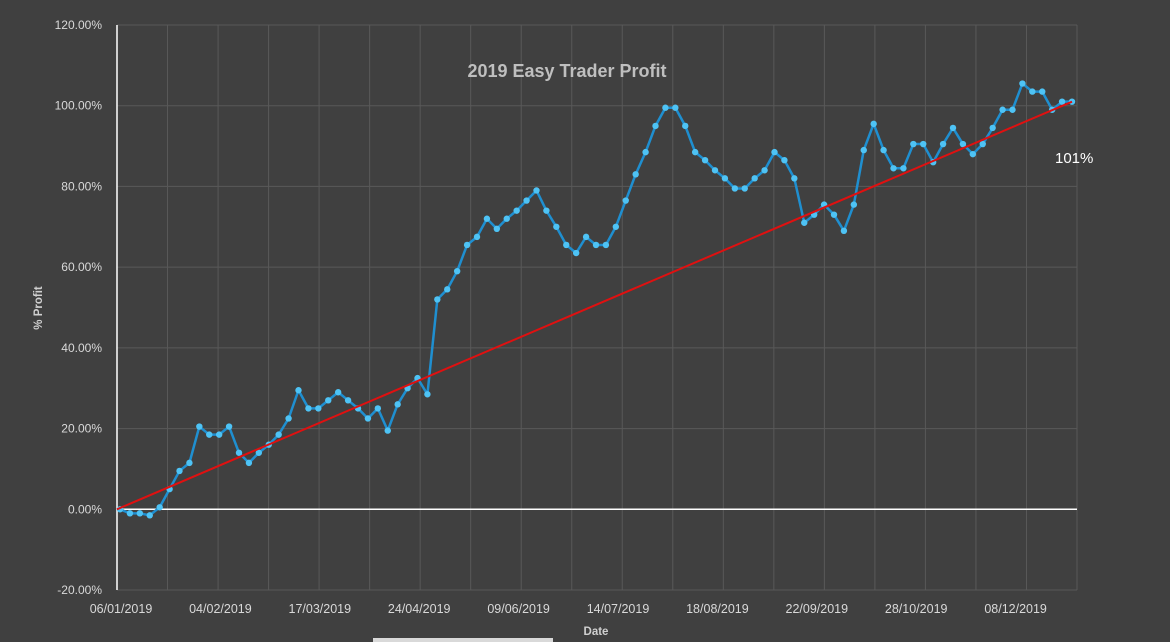  Describe the element at coordinates (81, 429) in the screenshot. I see `y-tick-label: 20.00%` at that location.